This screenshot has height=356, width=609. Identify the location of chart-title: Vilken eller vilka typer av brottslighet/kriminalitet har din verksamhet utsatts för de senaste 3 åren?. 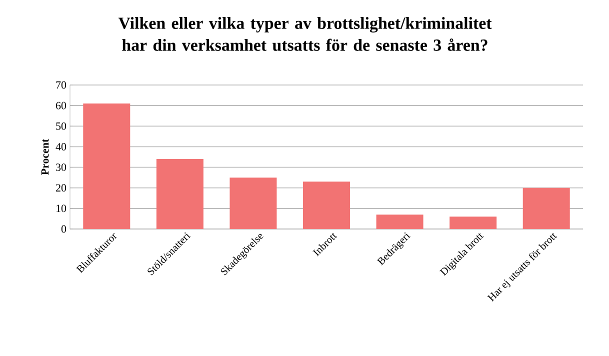
(305, 34).